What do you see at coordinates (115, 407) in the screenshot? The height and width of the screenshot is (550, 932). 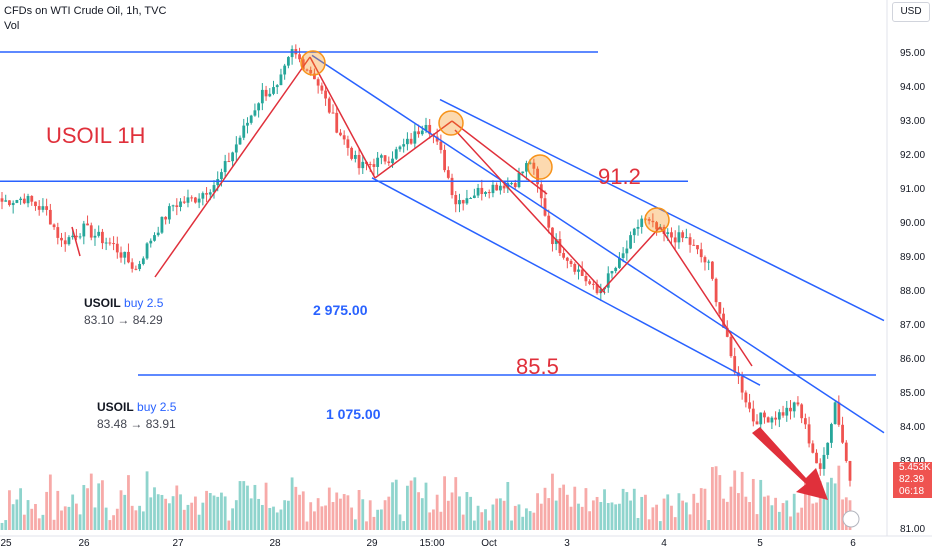 I see `trade-symbol: USOIL` at bounding box center [115, 407].